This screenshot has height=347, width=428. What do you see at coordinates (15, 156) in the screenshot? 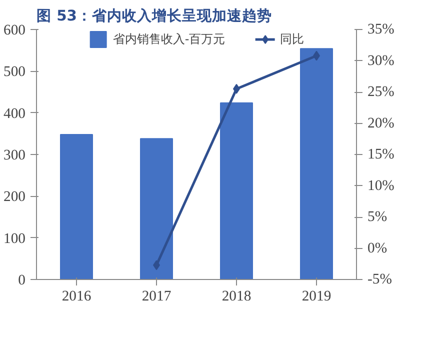
I see `y-tick-label: 300` at bounding box center [15, 156].